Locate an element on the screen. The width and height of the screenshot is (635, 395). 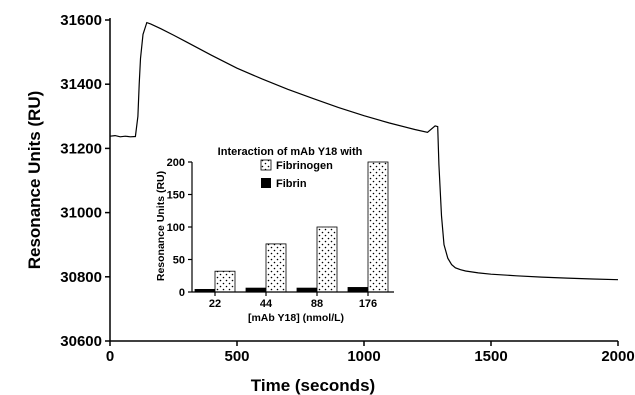
inset-y-tick-label: 100 is located at coordinates (176, 228).